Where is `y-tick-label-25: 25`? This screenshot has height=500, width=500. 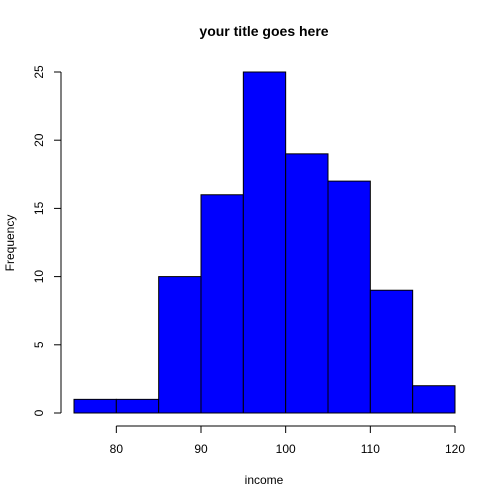 y-tick-label-25: 25 is located at coordinates (39, 72).